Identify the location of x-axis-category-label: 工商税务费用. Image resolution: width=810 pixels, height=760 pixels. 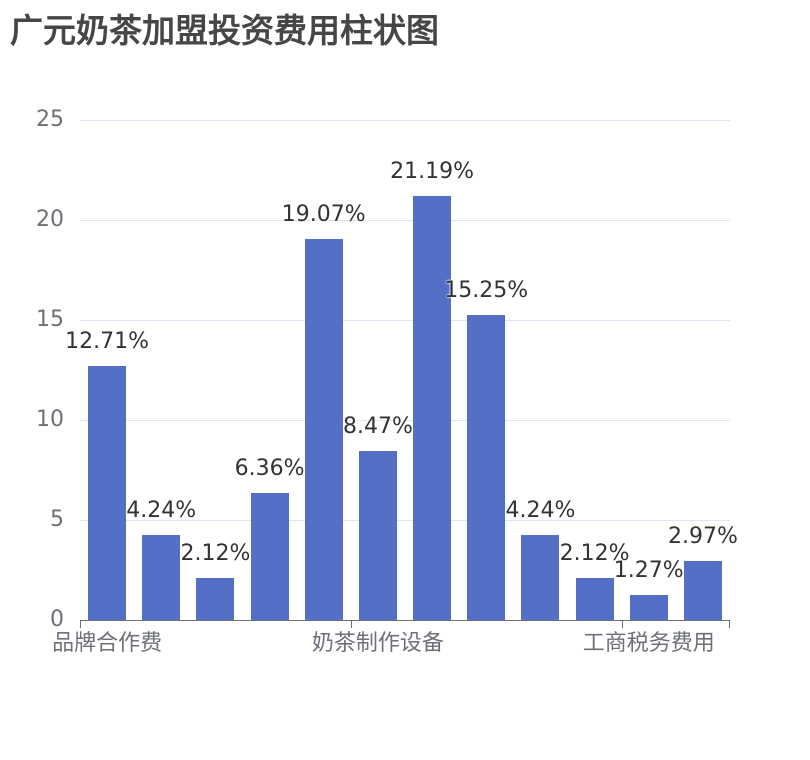
(648, 643).